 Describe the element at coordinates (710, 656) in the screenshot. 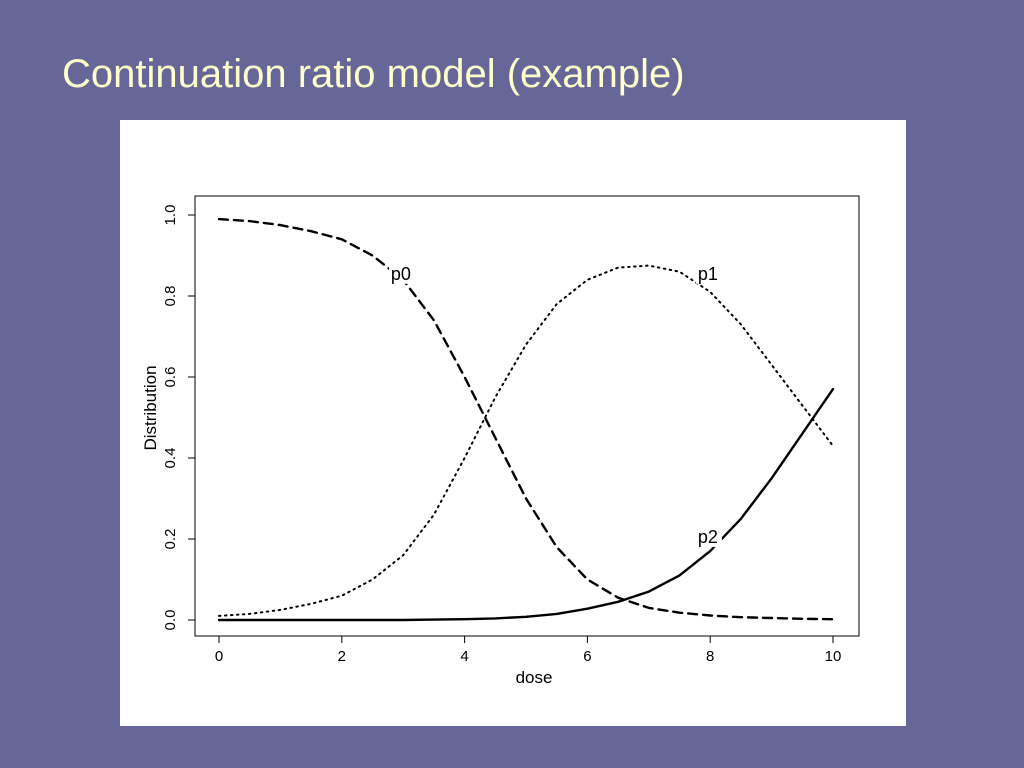

I see `x-tick-label: 8` at that location.